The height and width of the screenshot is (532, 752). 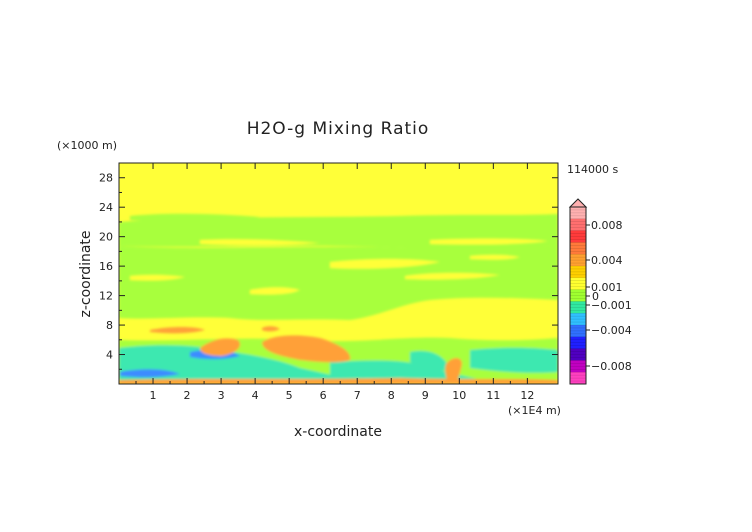 What do you see at coordinates (592, 169) in the screenshot?
I see `time-label: 114000 s` at bounding box center [592, 169].